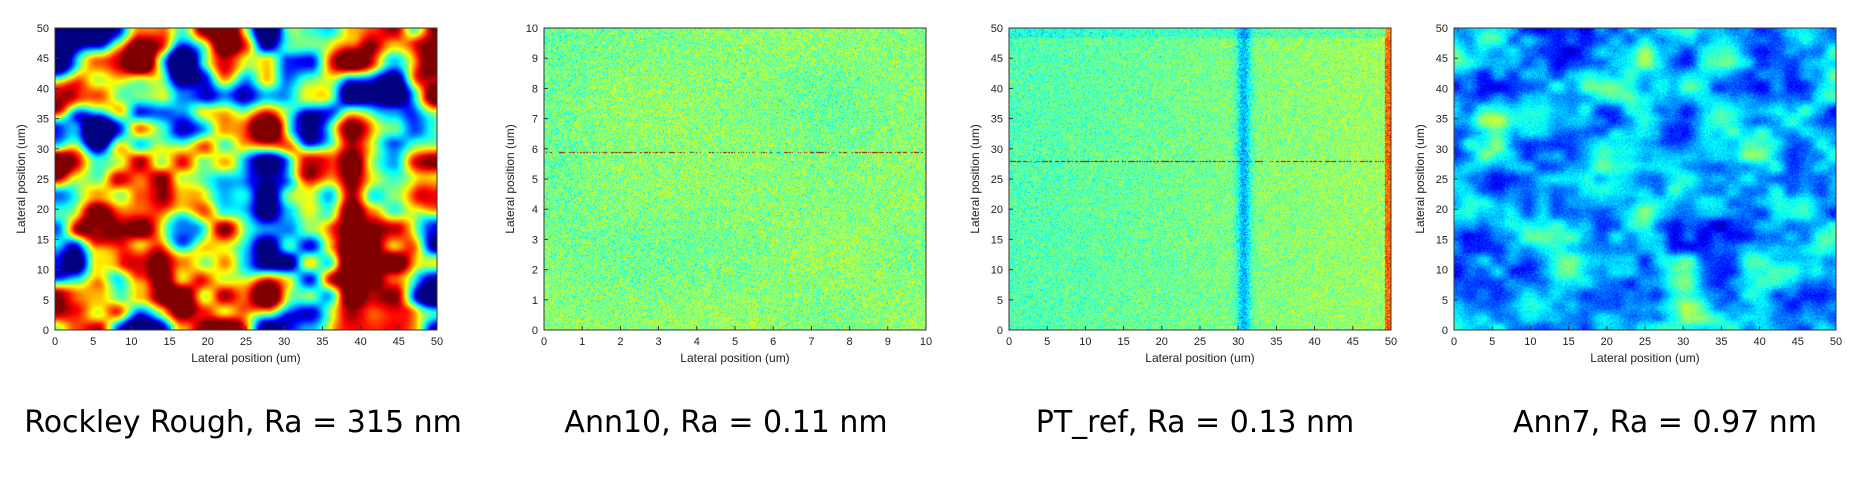 The height and width of the screenshot is (482, 1863). Describe the element at coordinates (535, 271) in the screenshot. I see `y-tick-label: 2` at that location.